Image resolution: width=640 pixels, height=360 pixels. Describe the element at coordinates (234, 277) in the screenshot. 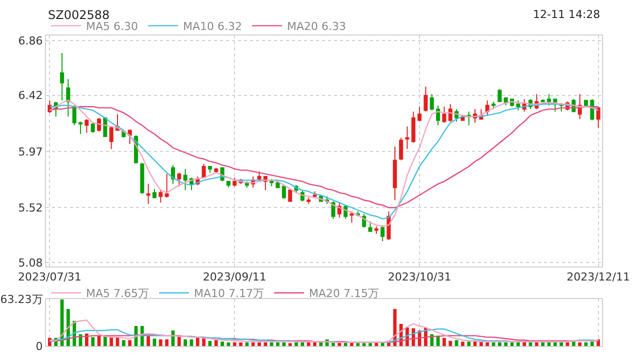

I see `x-tick-label: 2023/09/11` at that location.